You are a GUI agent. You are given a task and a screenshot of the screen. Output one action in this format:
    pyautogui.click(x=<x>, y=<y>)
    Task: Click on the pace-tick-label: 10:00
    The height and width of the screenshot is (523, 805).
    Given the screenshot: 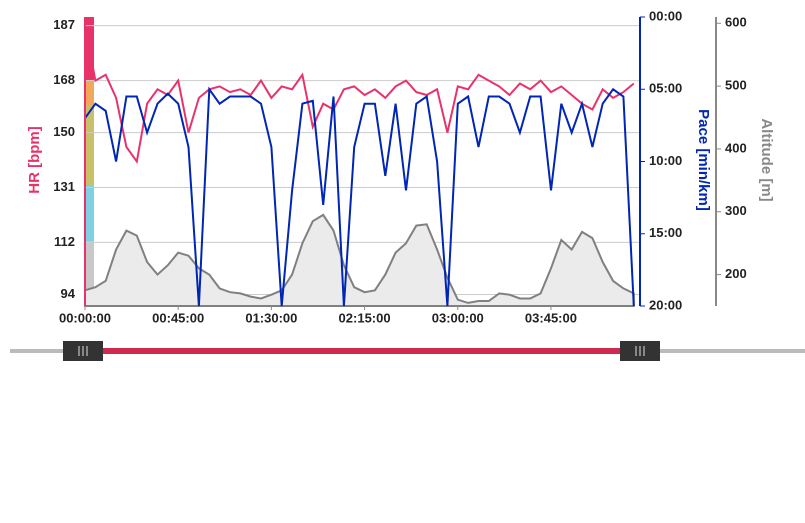 What is the action you would take?
    pyautogui.click(x=665, y=160)
    